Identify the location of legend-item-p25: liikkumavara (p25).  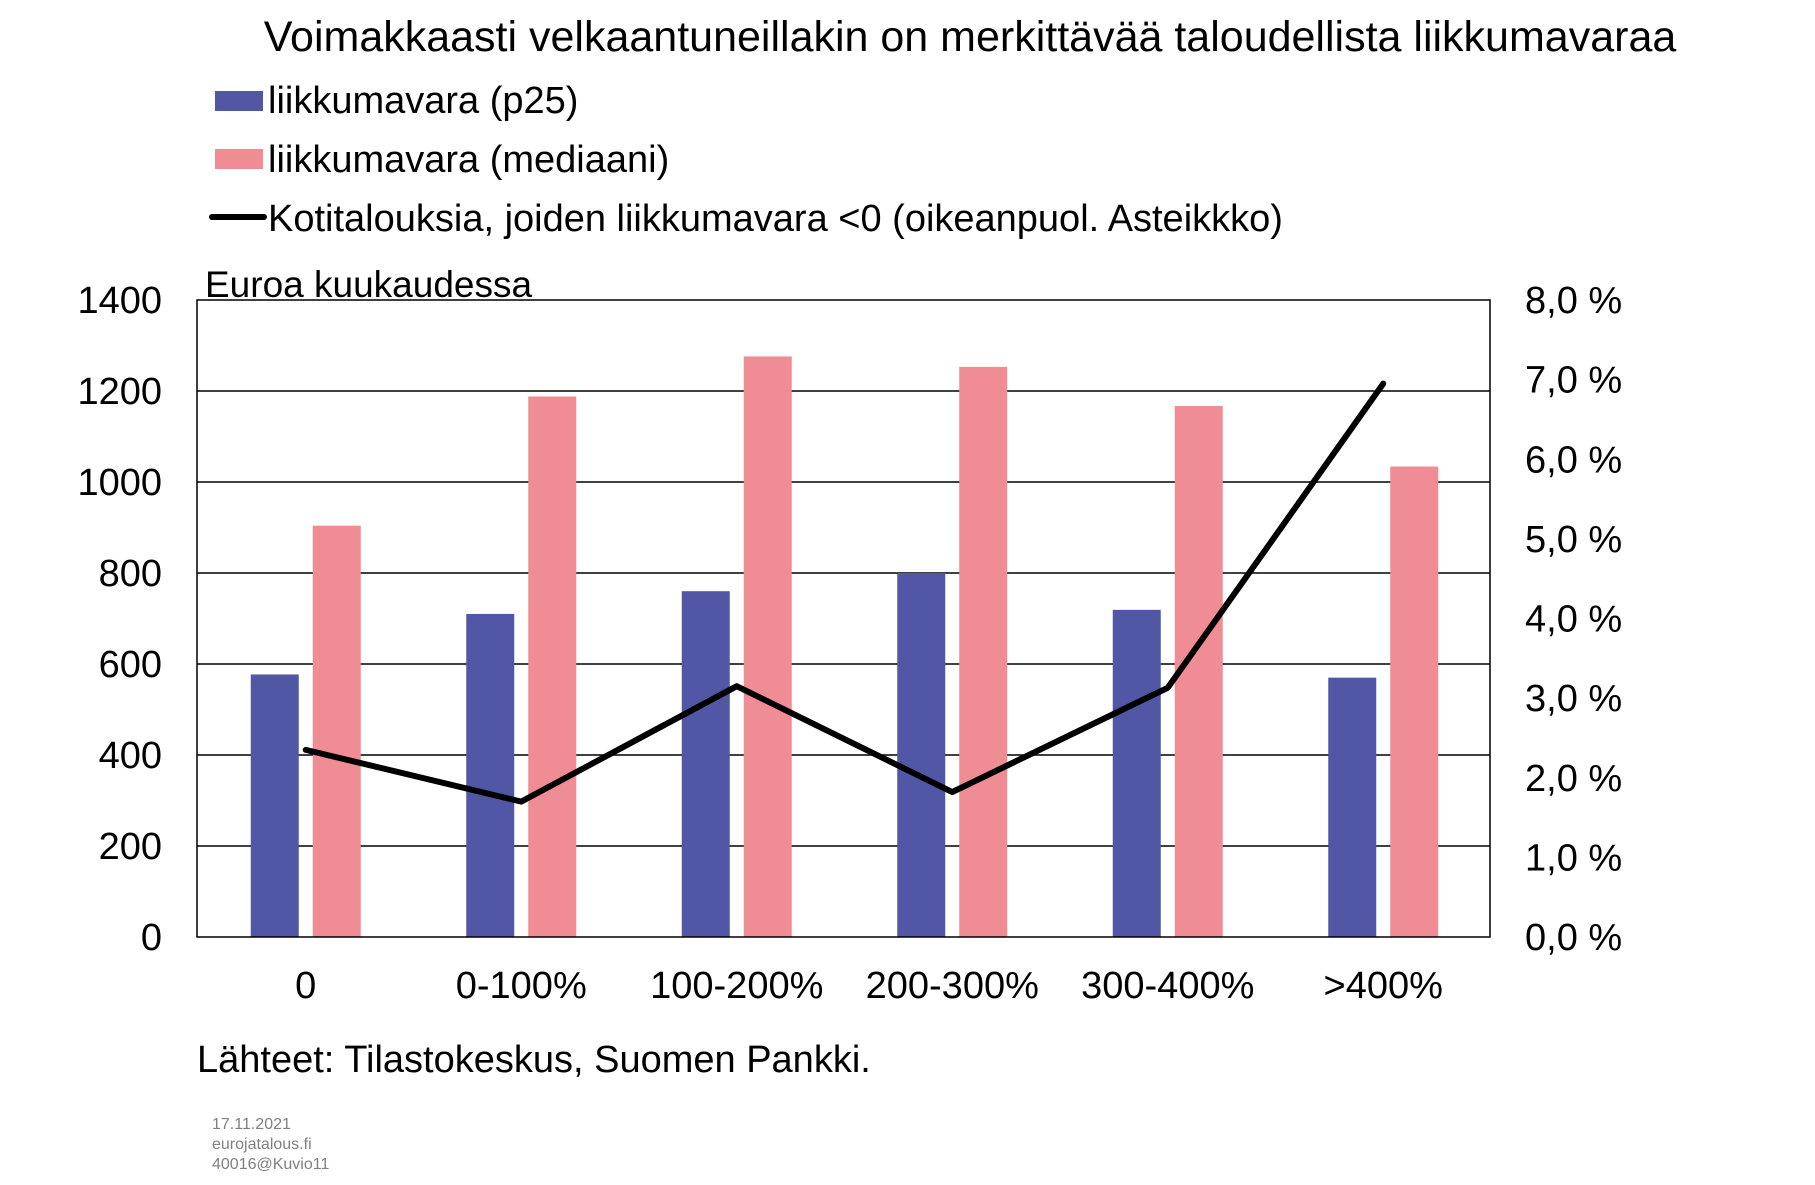
(396, 101).